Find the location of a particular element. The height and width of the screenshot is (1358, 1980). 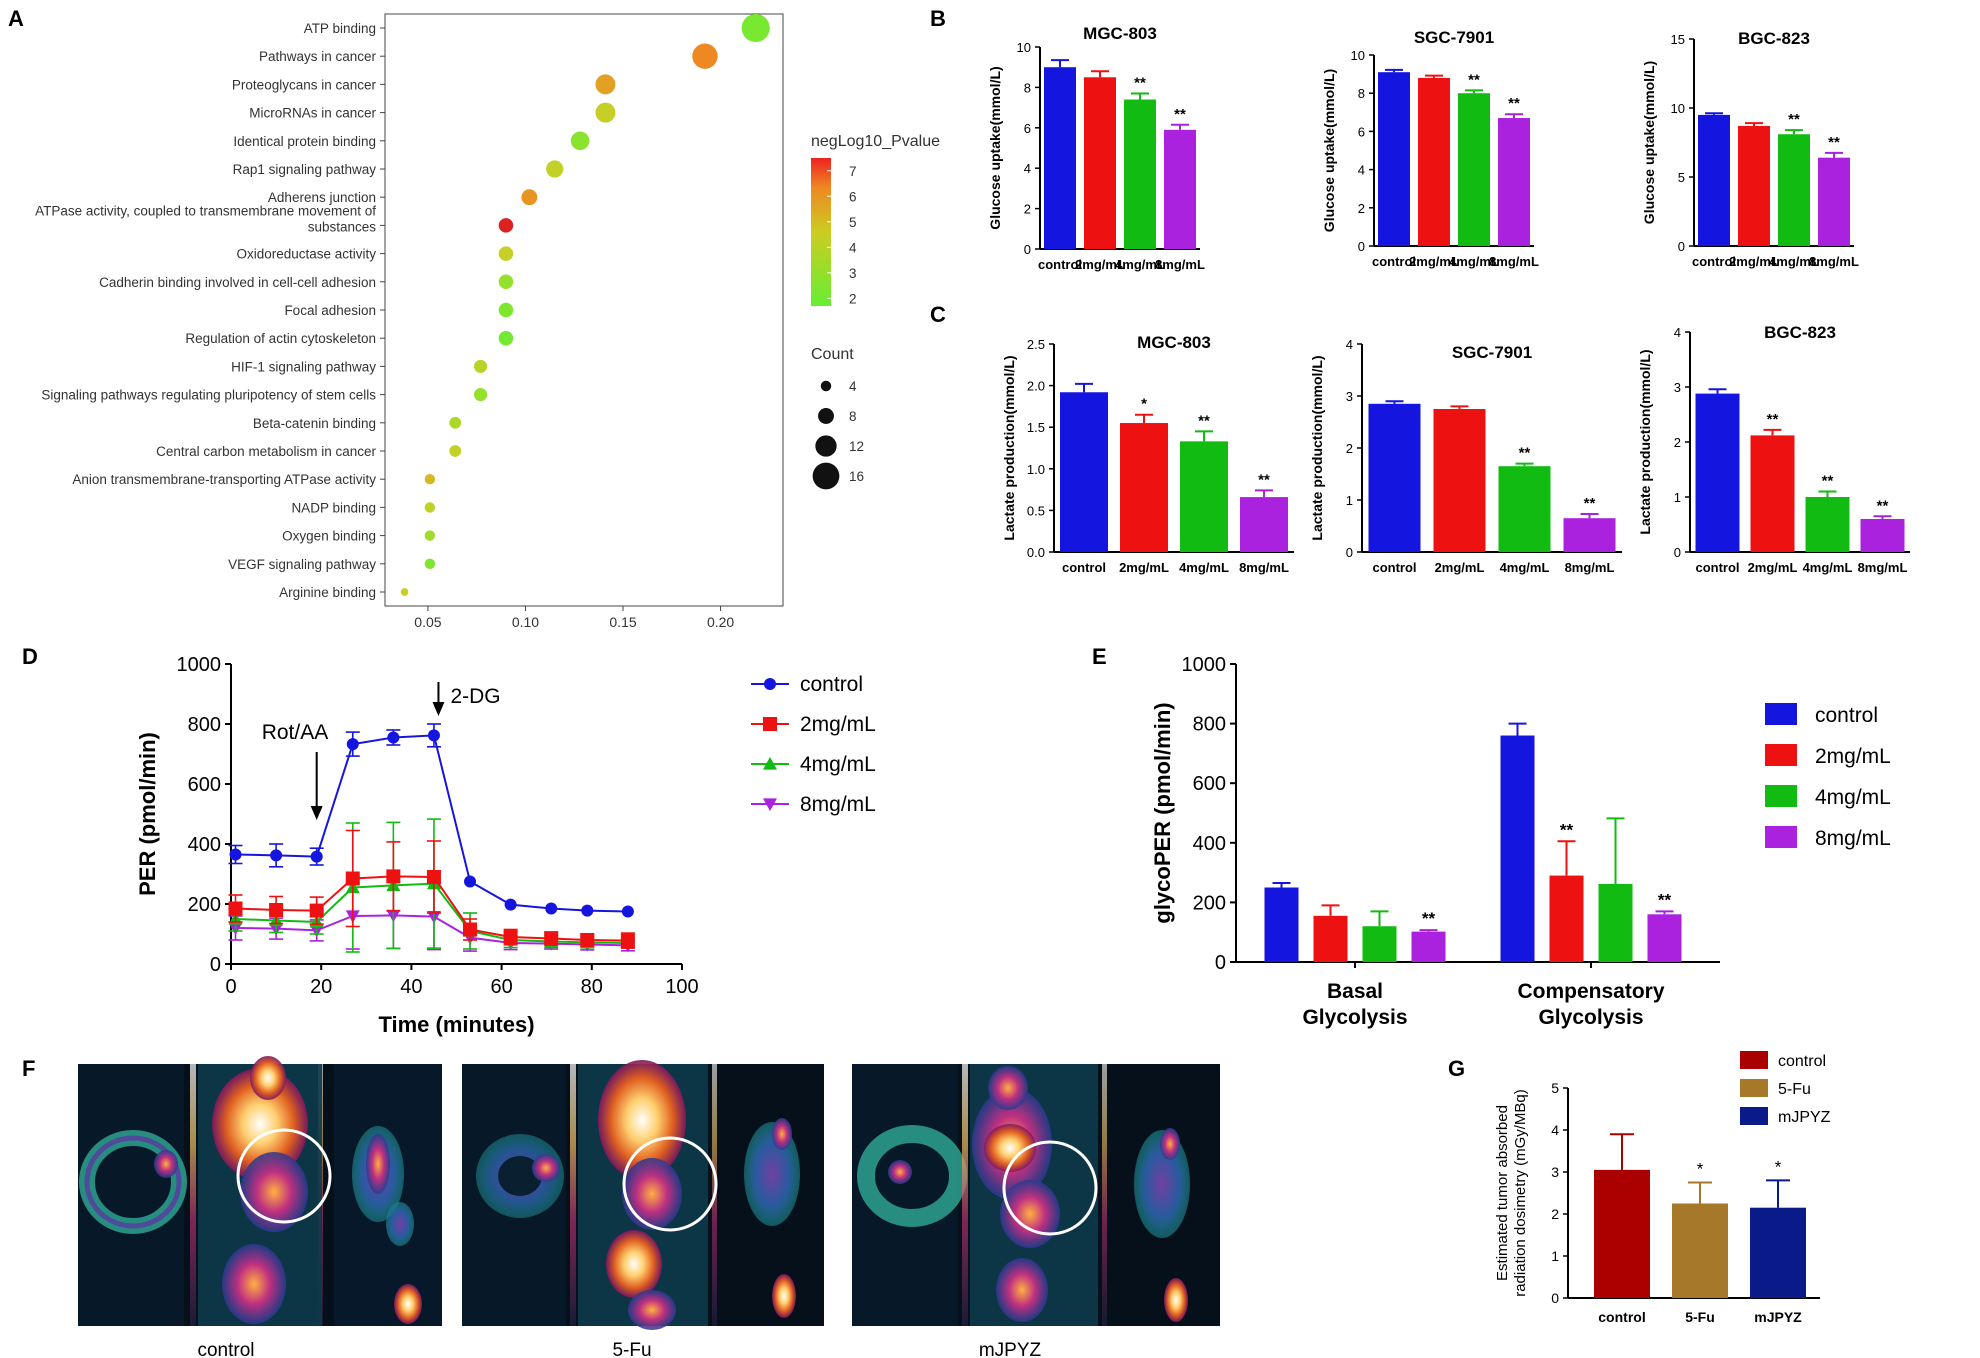

x-tick-label: 0.20 is located at coordinates (720, 622).